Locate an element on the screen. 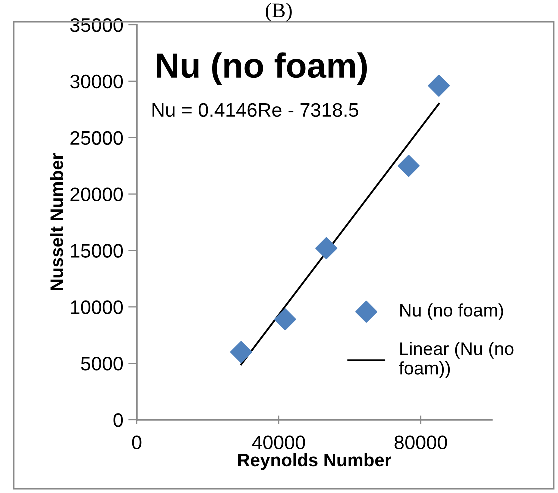 Image resolution: width=558 pixels, height=493 pixels. y-tick-label: 20000 is located at coordinates (97, 195).